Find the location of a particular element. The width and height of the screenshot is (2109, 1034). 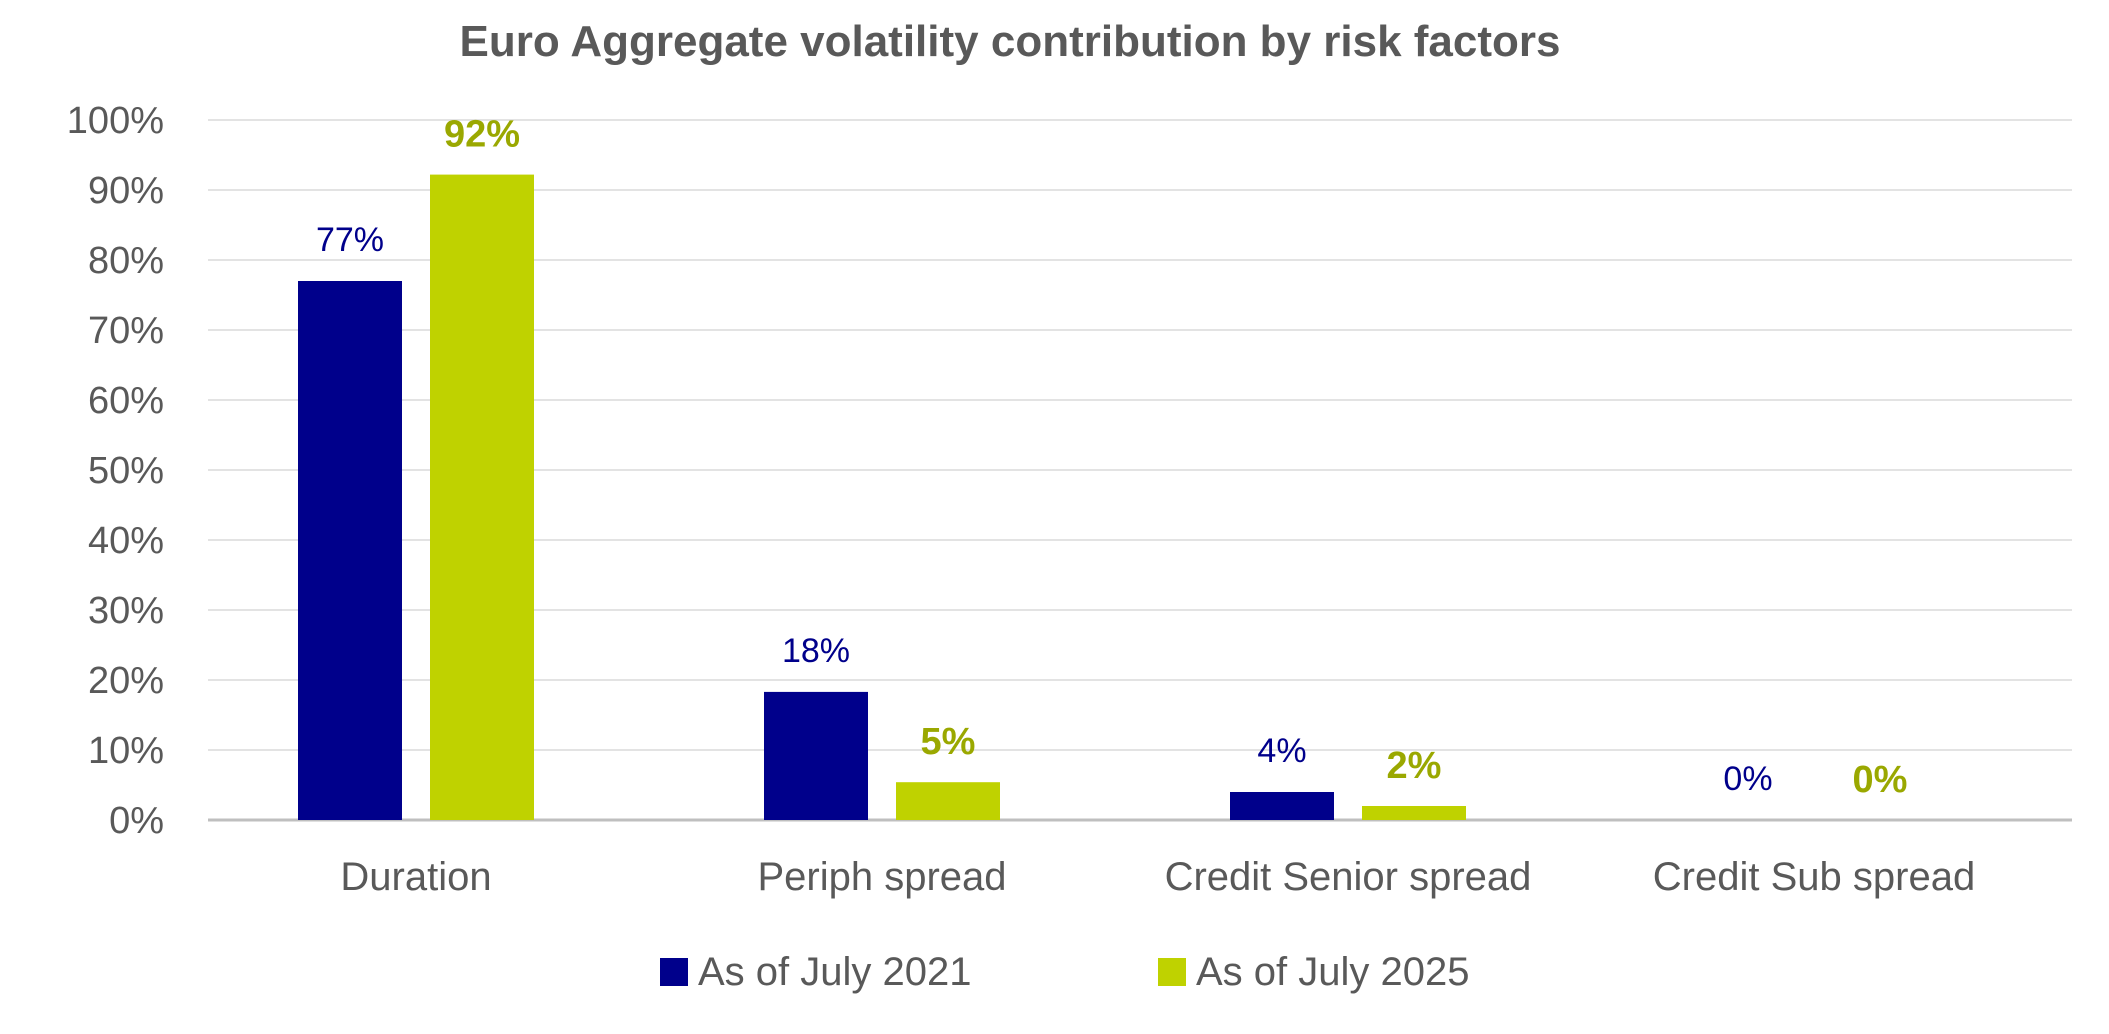

legend-label: As of July 2021 is located at coordinates (835, 972).